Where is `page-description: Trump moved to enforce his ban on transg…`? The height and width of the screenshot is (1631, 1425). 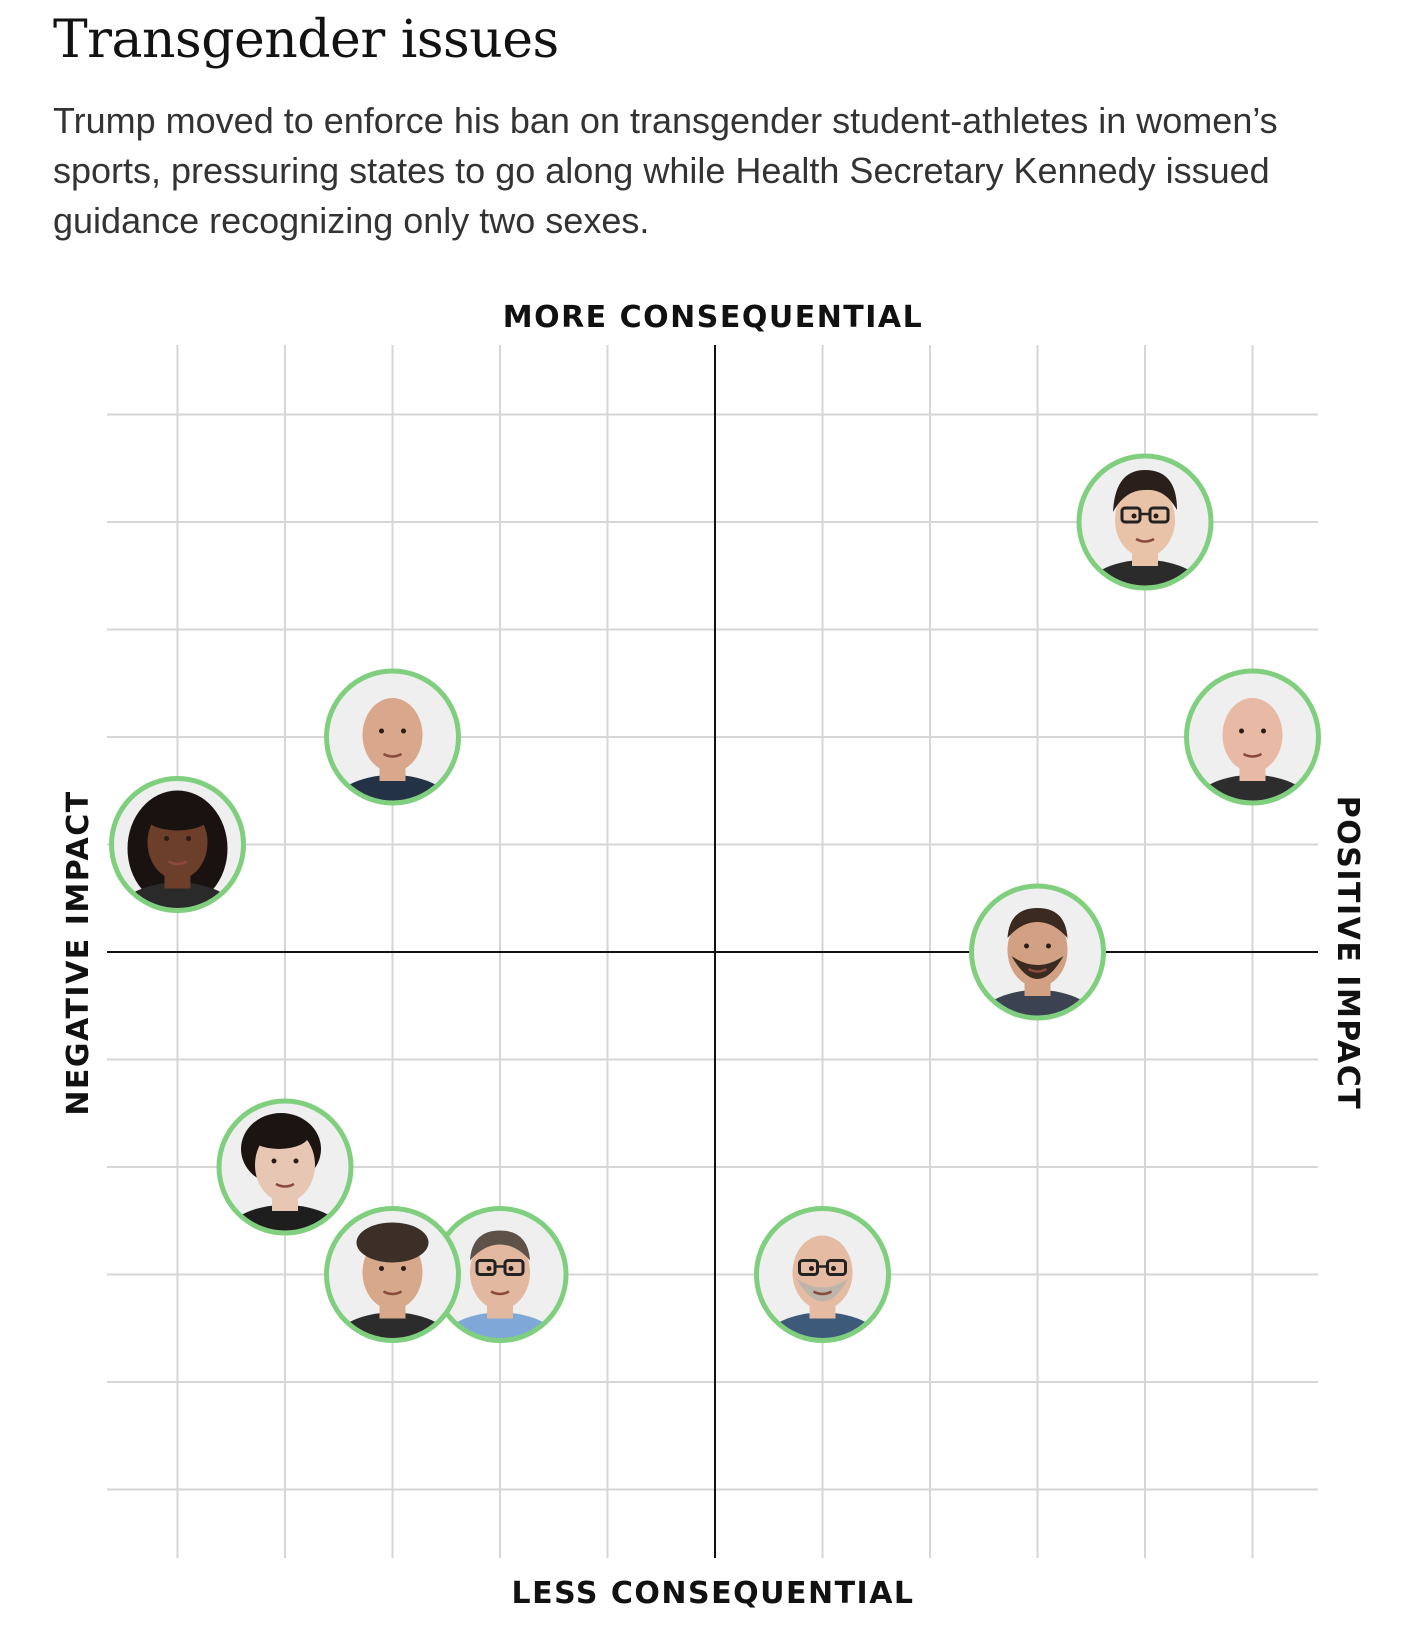 page-description: Trump moved to enforce his ban on transg… is located at coordinates (665, 170).